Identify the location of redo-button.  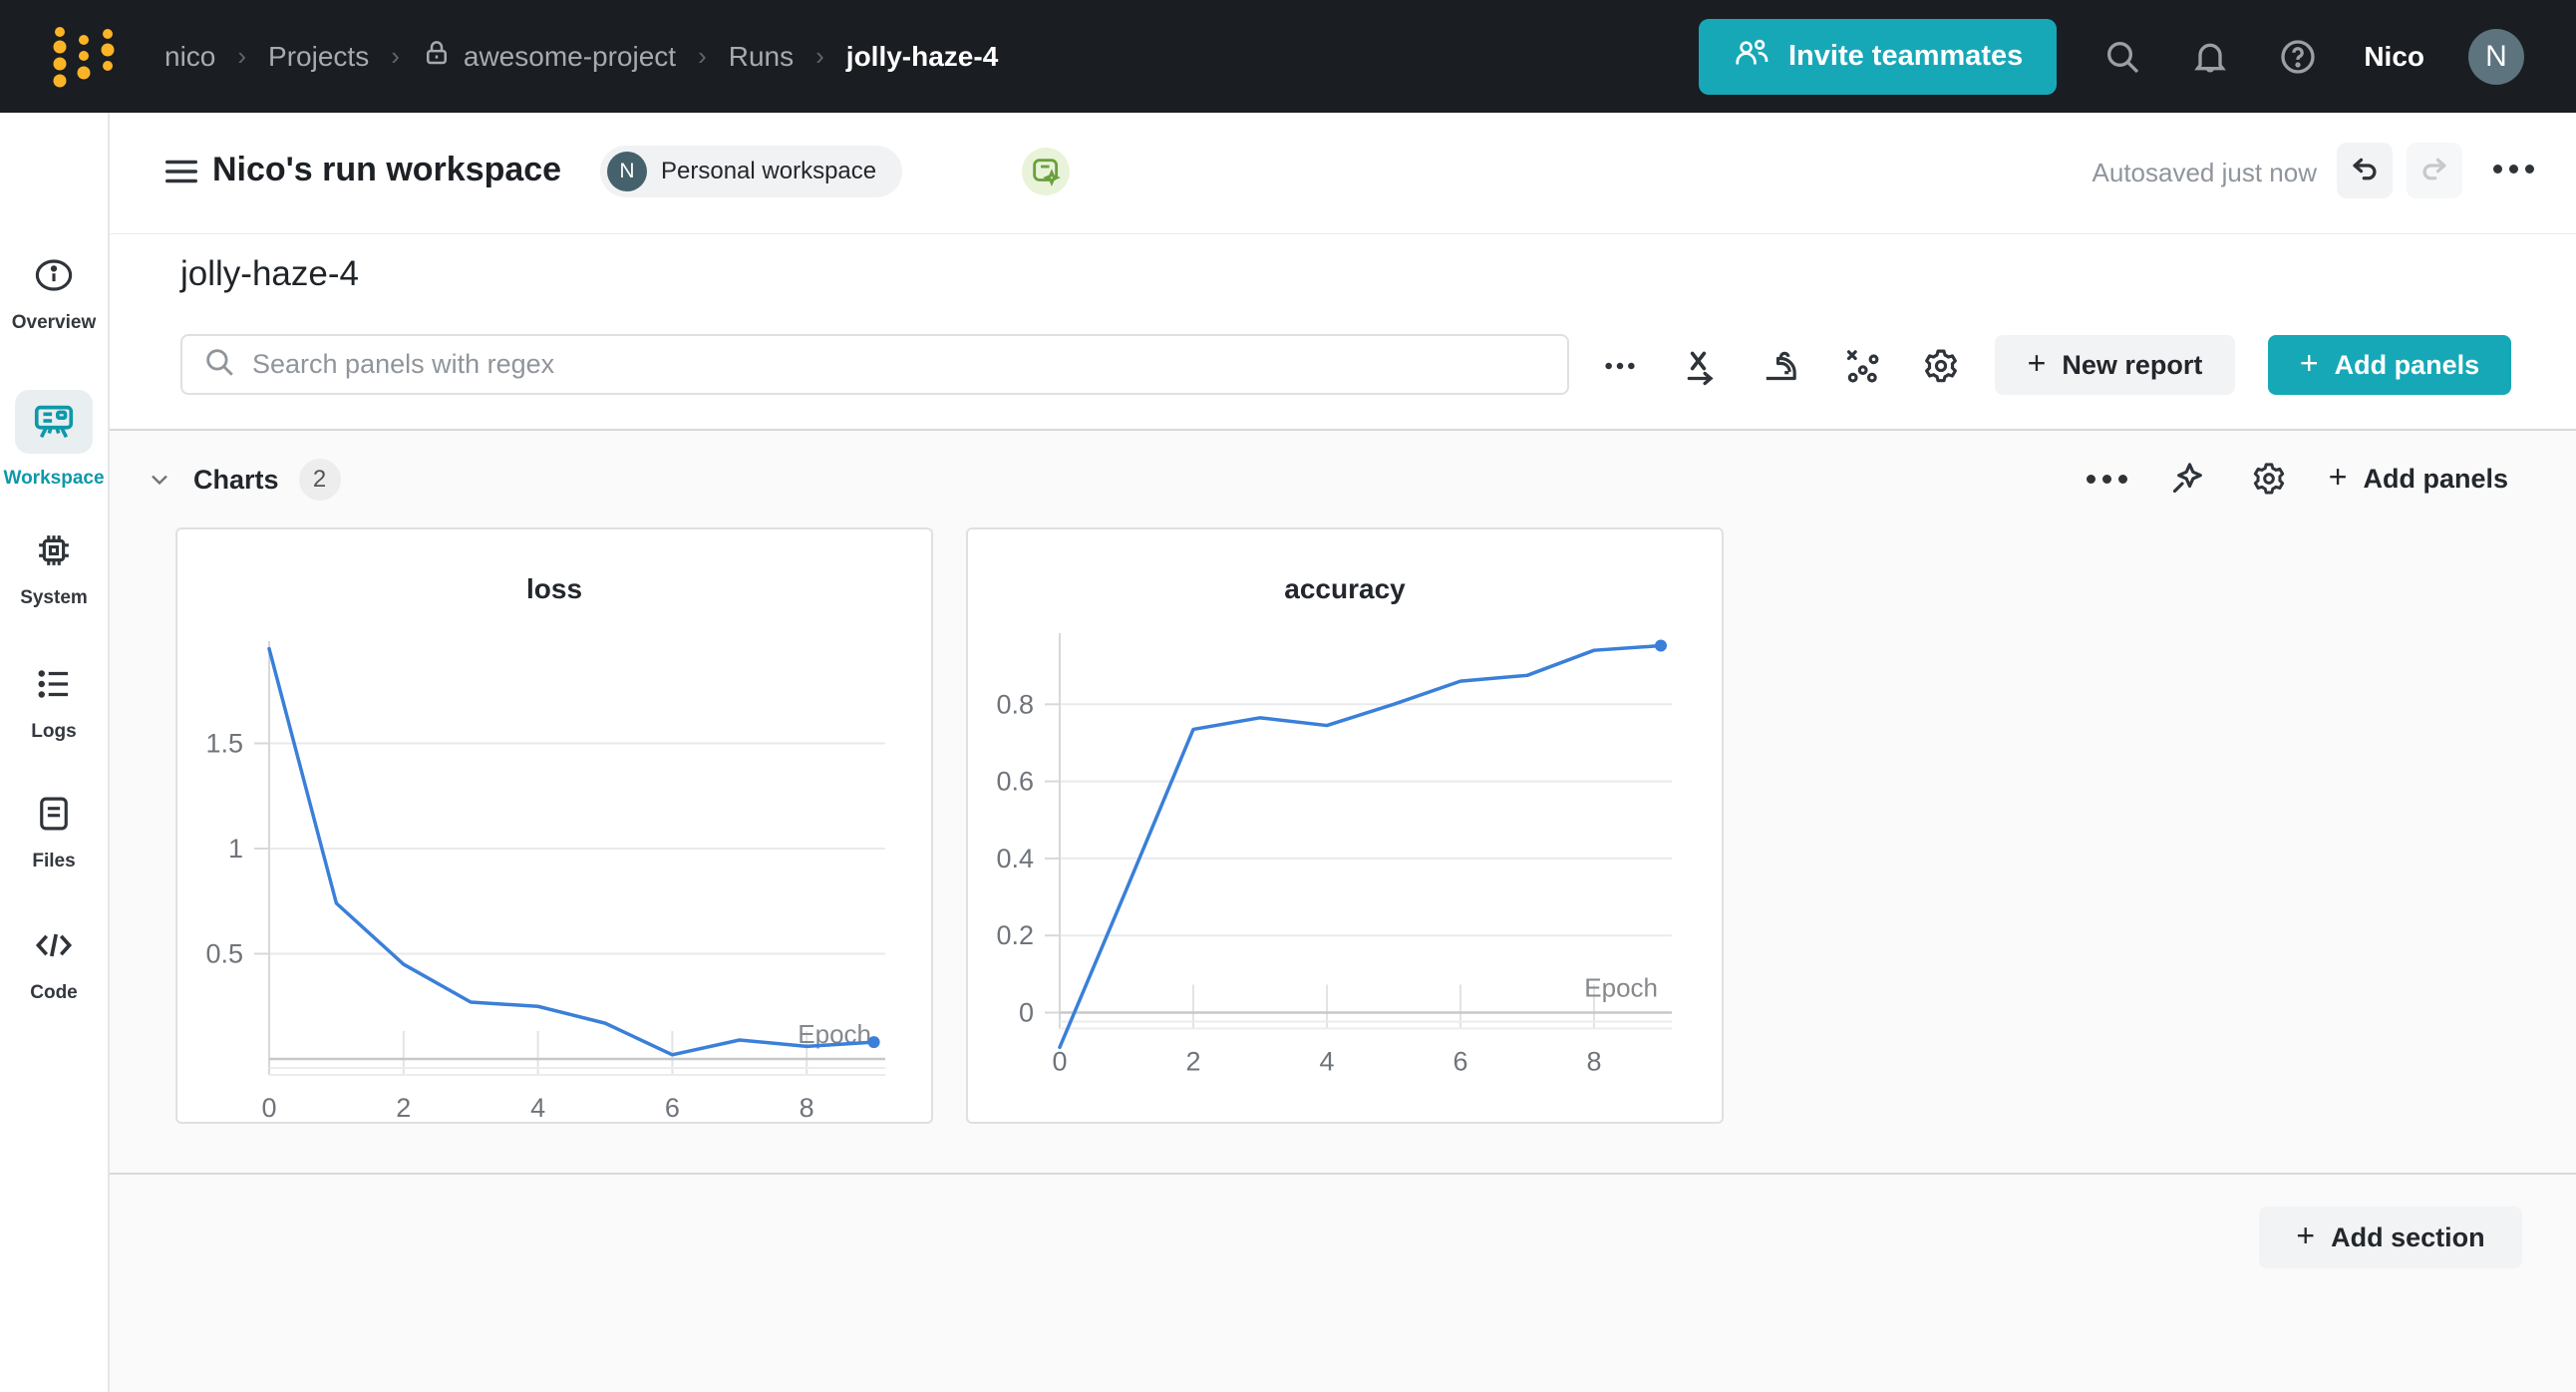
(2434, 170).